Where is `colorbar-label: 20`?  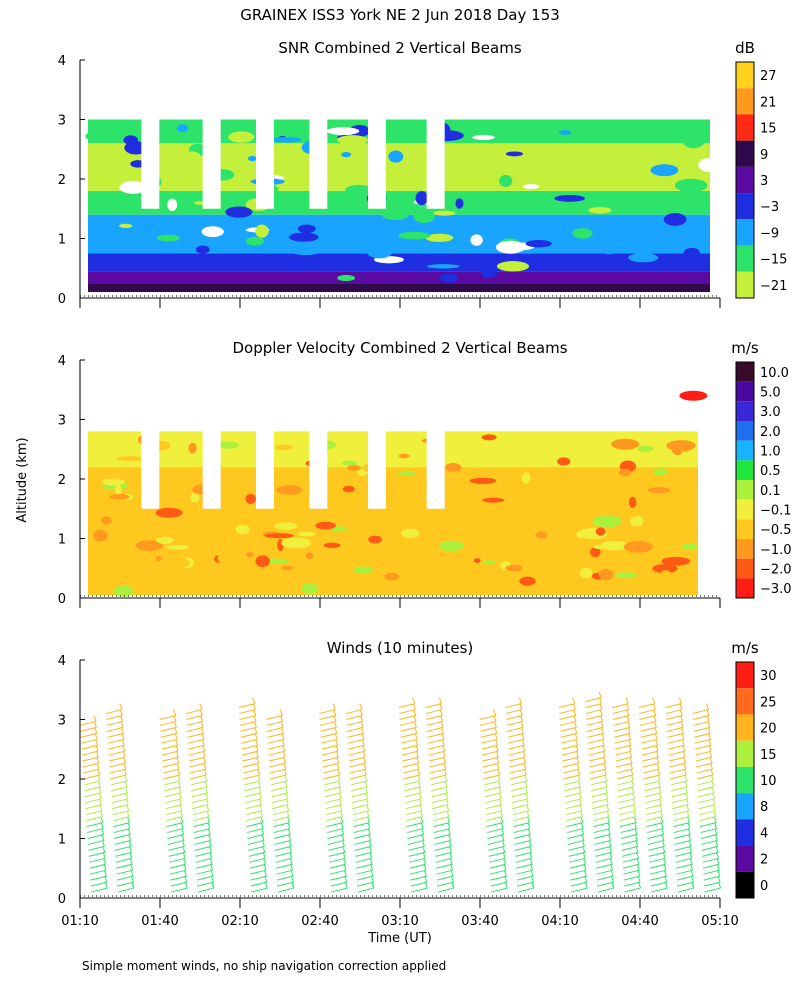 colorbar-label: 20 is located at coordinates (768, 729).